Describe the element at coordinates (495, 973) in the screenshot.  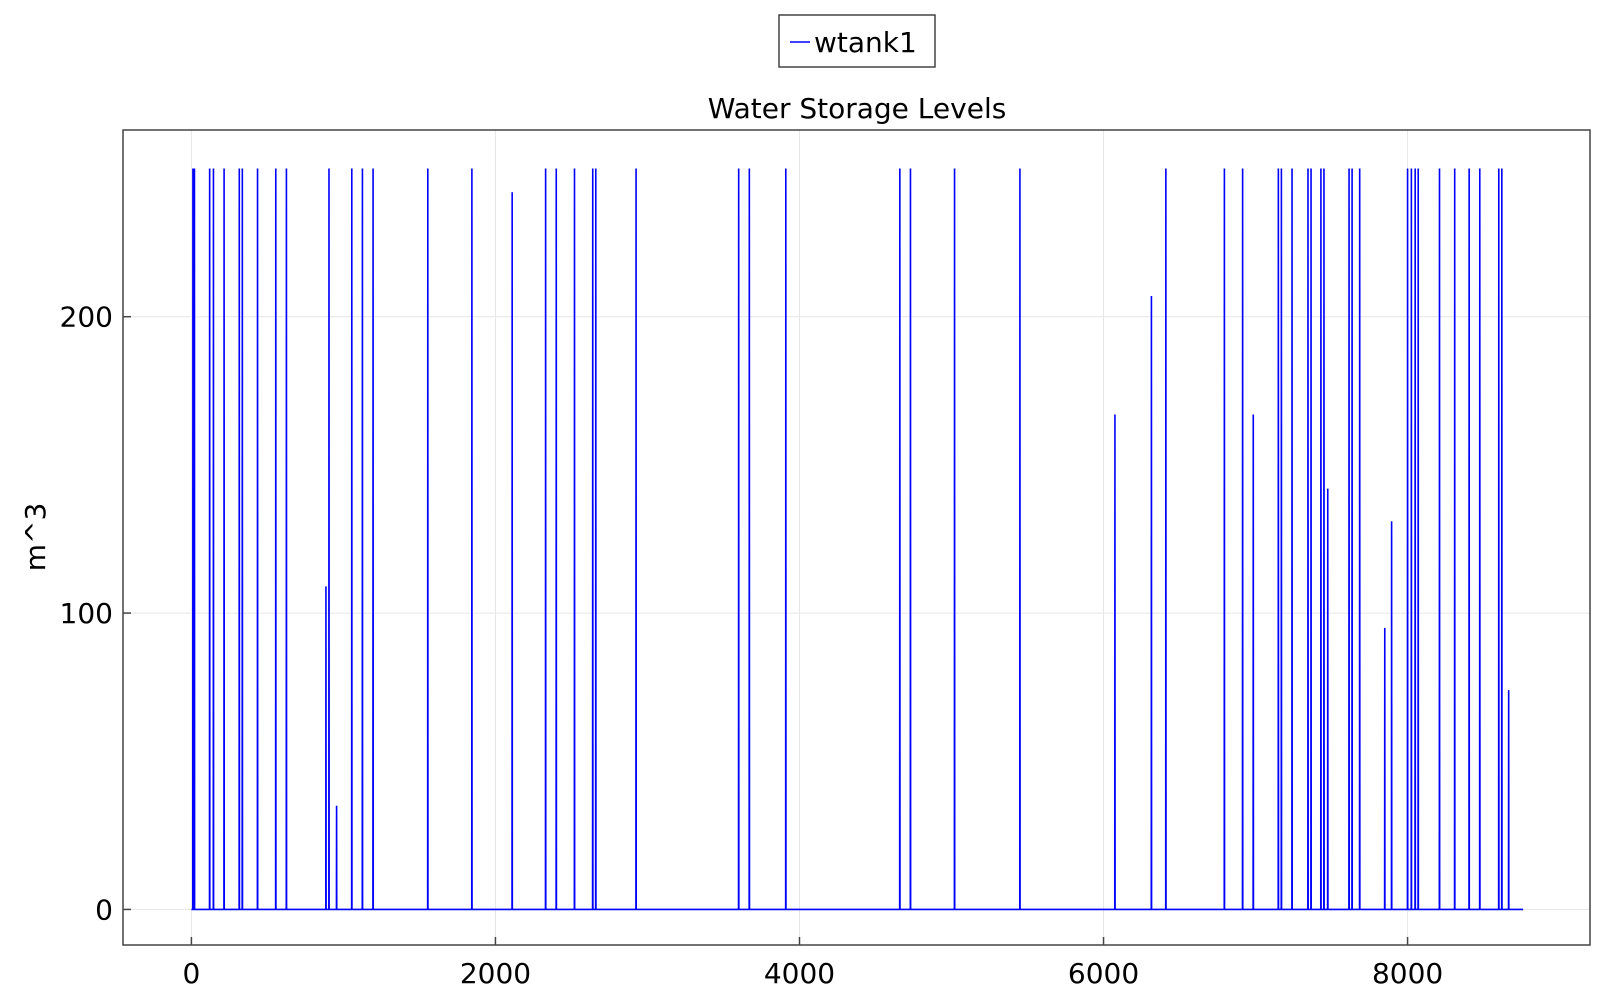
I see `x-tick-label: 2000` at that location.